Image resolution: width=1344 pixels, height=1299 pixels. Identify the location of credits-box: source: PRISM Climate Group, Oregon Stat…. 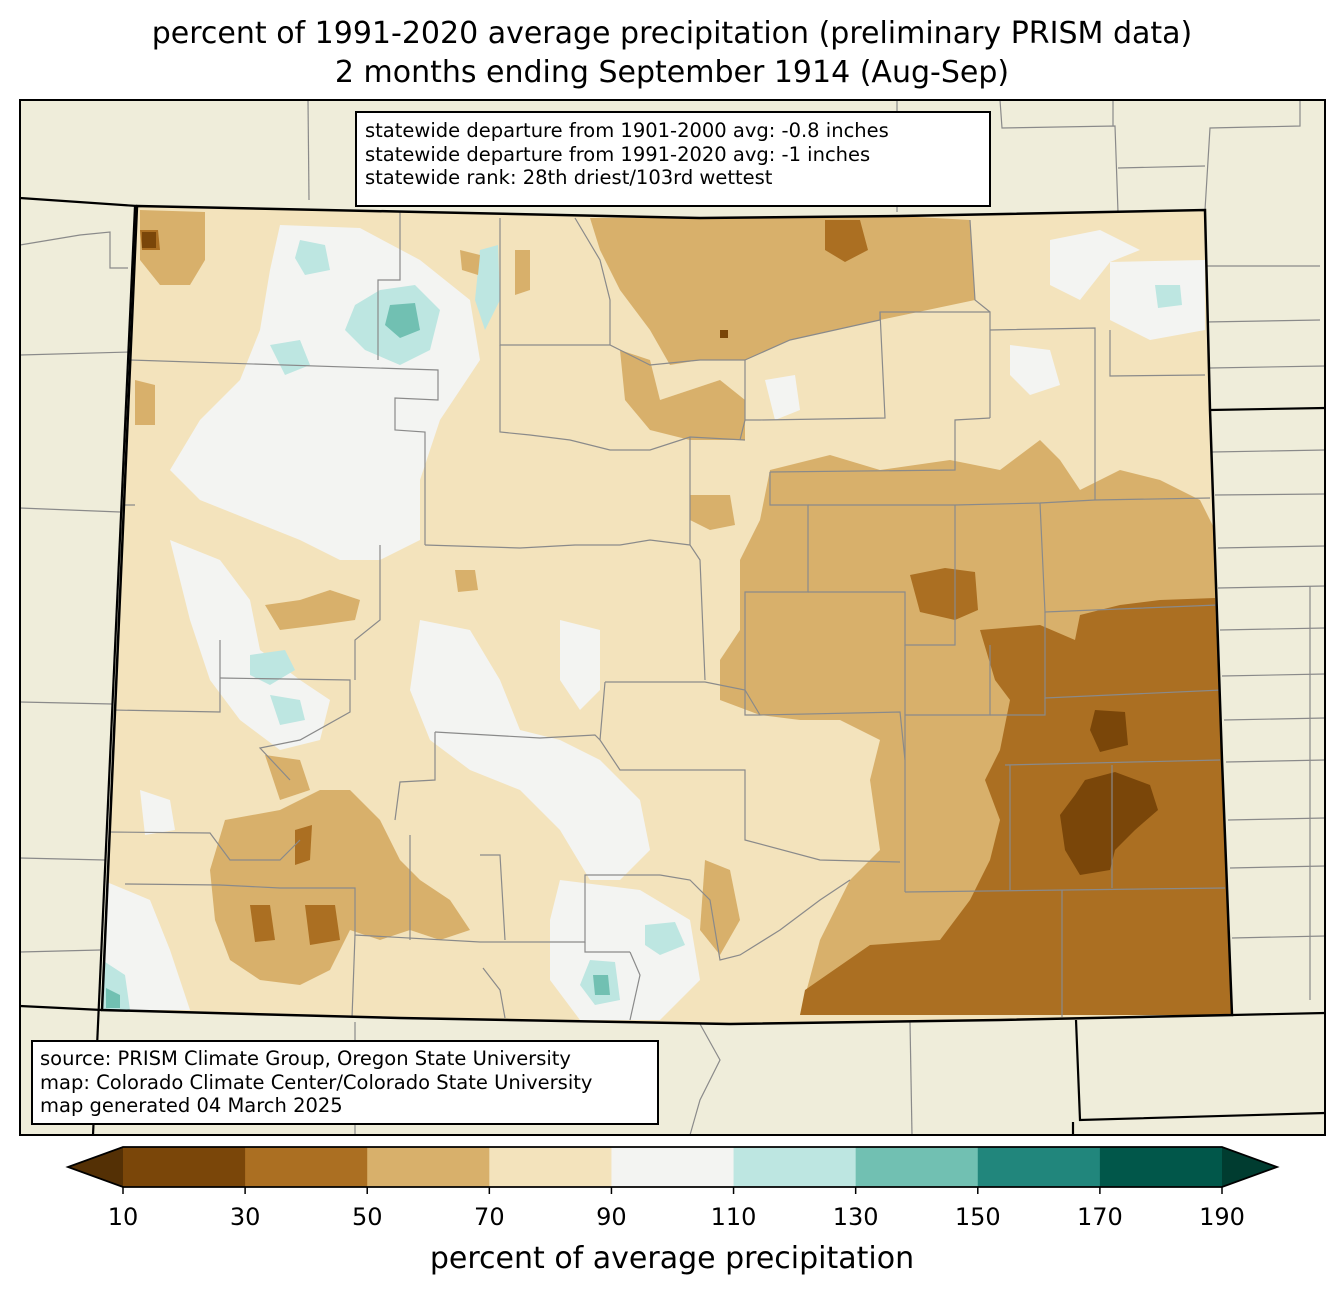
(345, 1082).